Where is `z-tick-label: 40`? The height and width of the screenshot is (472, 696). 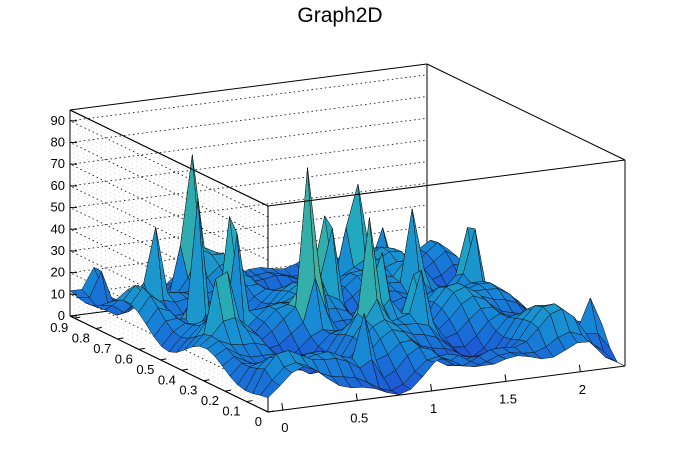 z-tick-label: 40 is located at coordinates (58, 228).